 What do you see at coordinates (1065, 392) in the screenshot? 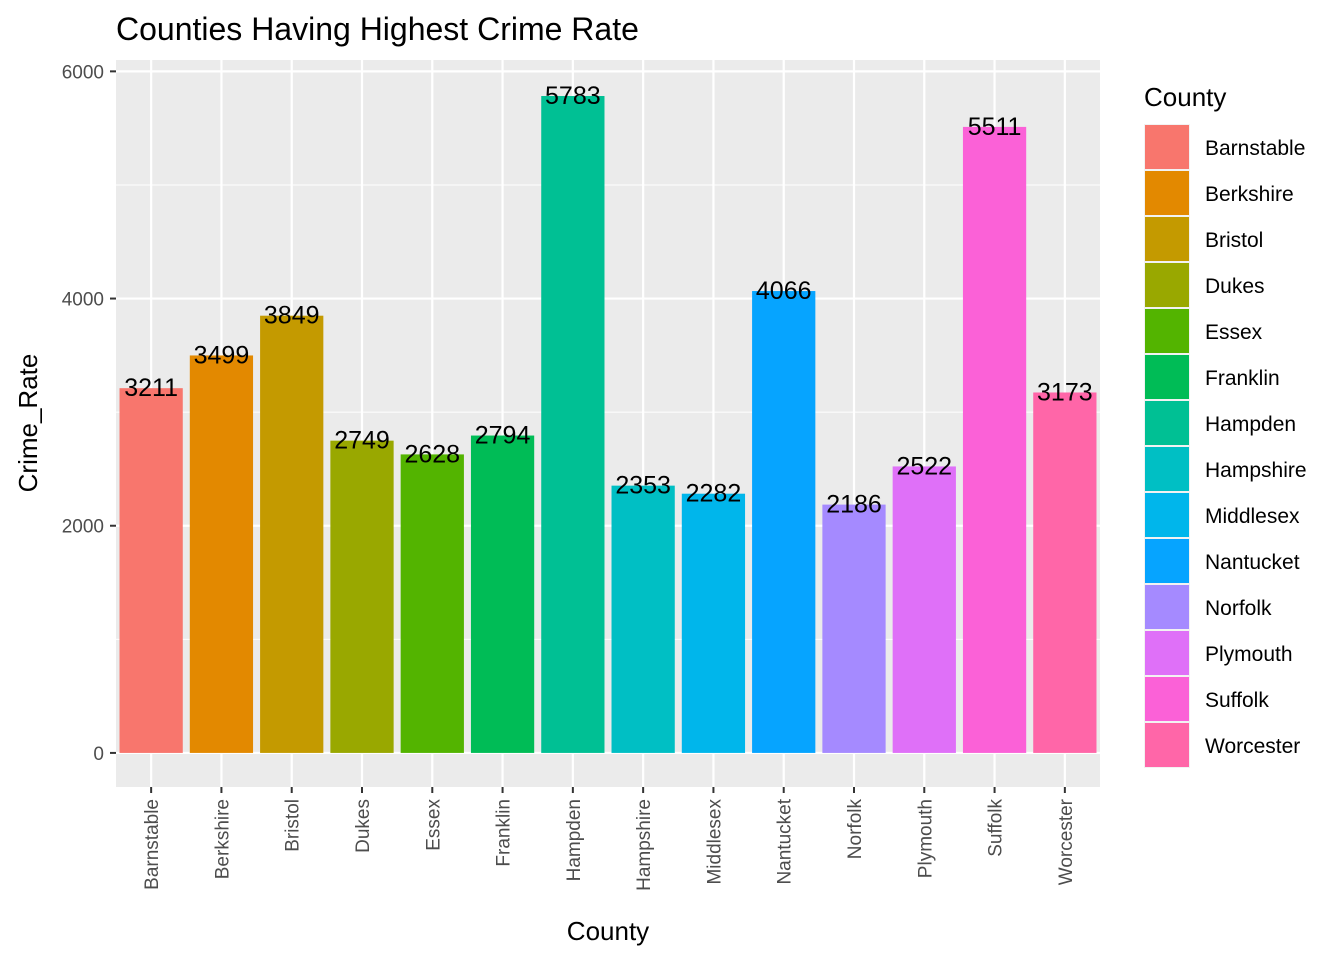
I see `data-label: 3173` at bounding box center [1065, 392].